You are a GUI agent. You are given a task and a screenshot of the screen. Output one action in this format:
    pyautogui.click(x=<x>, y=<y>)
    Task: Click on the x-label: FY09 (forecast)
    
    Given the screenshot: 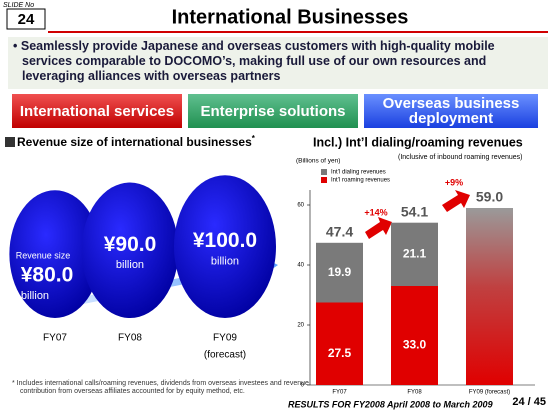 What is the action you would take?
    pyautogui.click(x=489, y=393)
    